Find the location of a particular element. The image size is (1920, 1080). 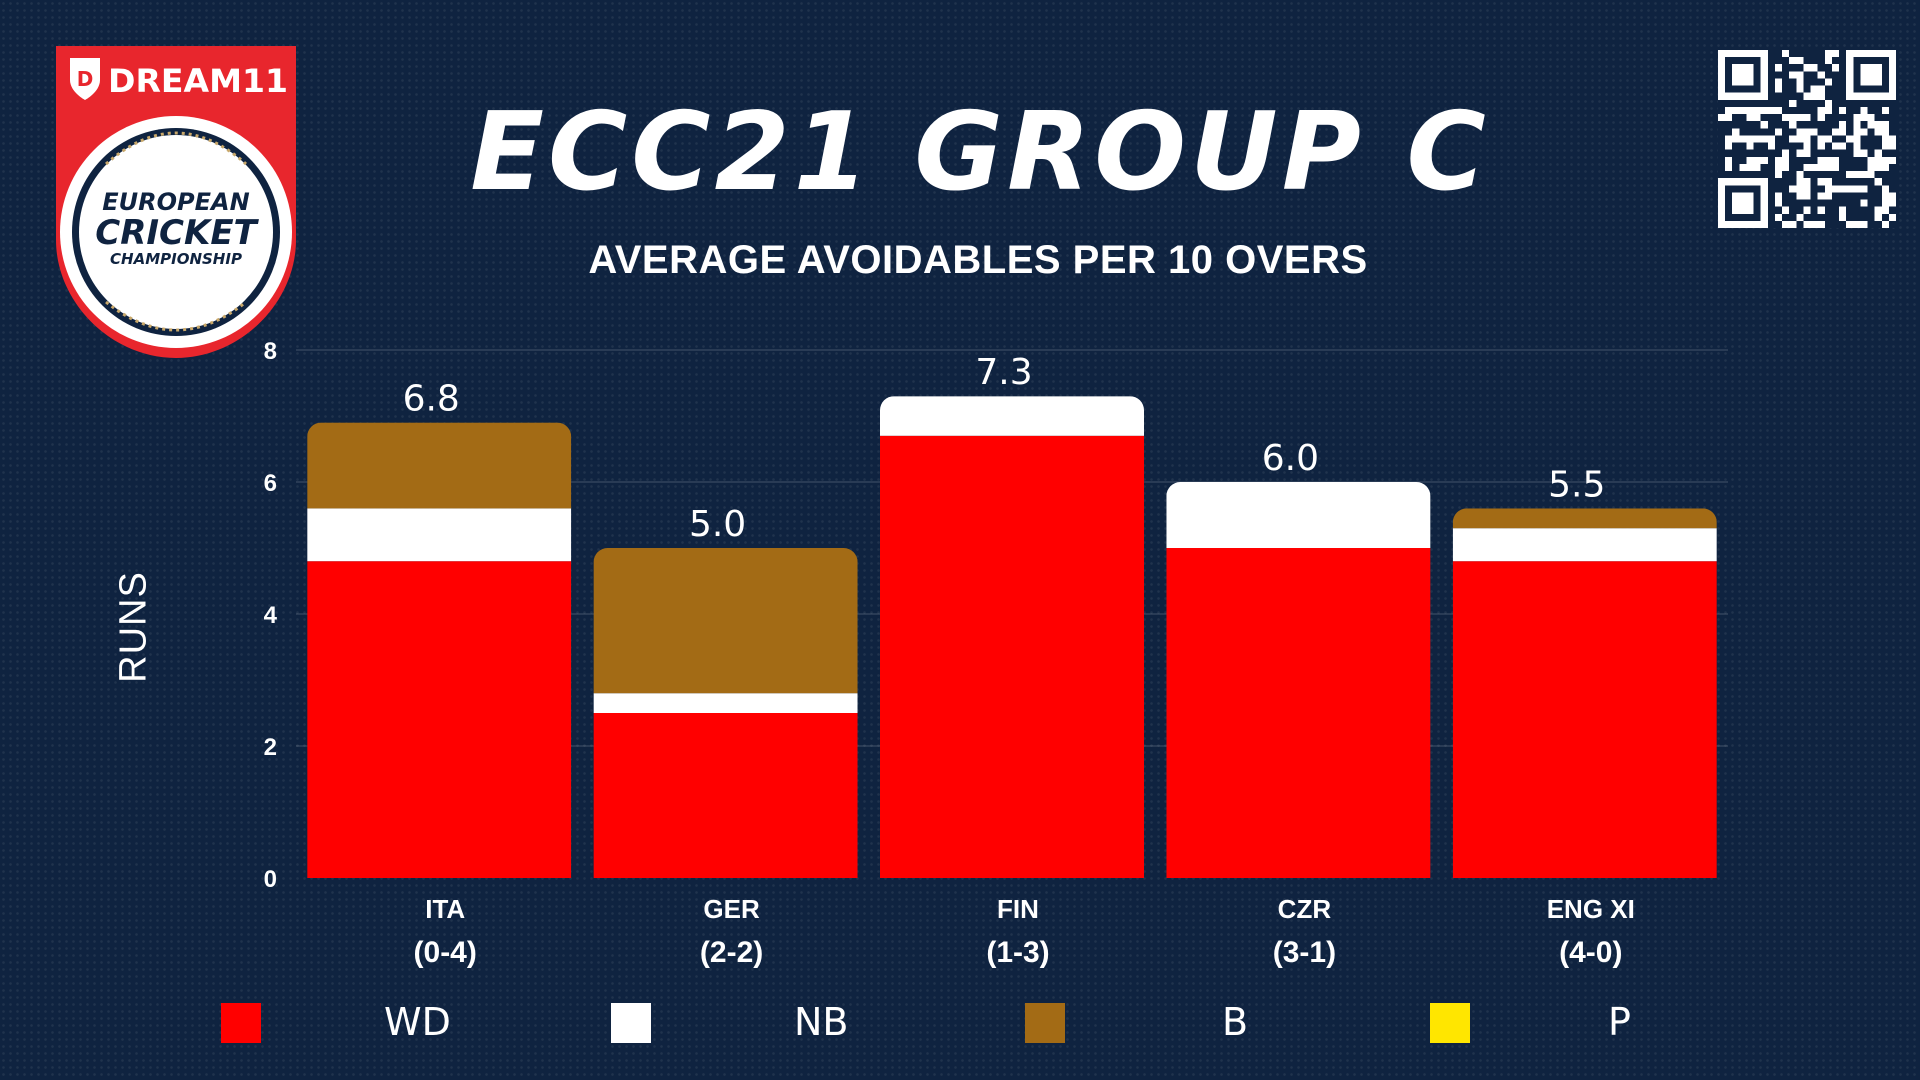

data-label-total: 6.0 is located at coordinates (1290, 458).